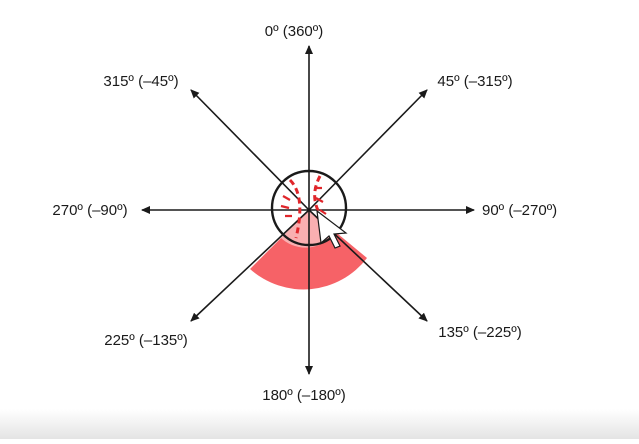 This screenshot has width=639, height=444. Describe the element at coordinates (250, 150) in the screenshot. I see `arrow-northwest` at that location.